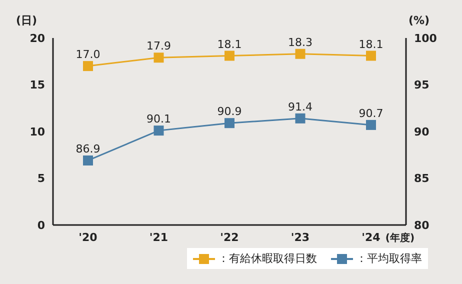 This screenshot has height=284, width=462. I want to click on data-label: 90.9, so click(229, 111).